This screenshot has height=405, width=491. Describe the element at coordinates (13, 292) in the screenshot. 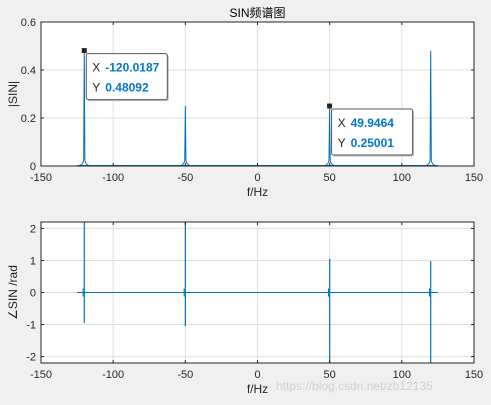

I see `y-axis-label: ∠SIN /rad` at that location.